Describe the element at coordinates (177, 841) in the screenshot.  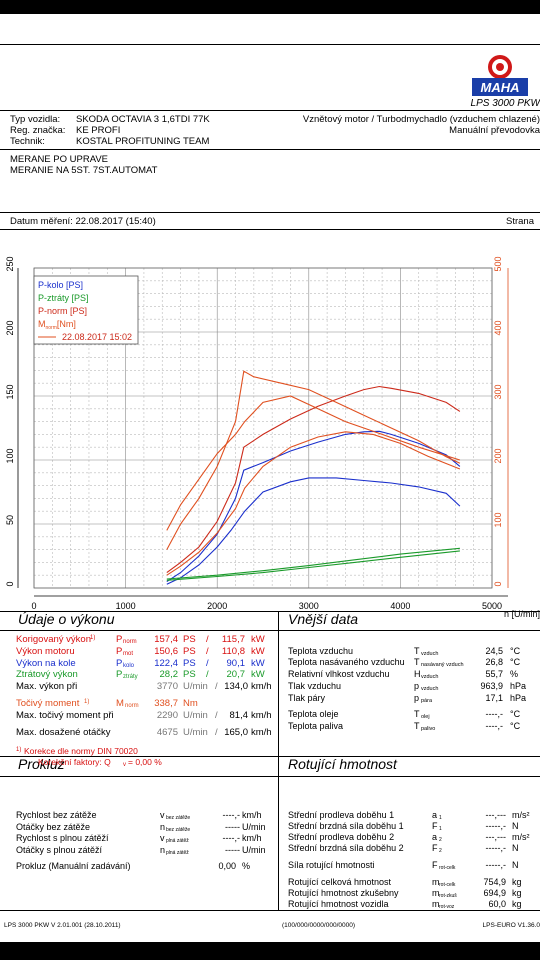
I see `coast-row-sub: plná zátěž` at that location.